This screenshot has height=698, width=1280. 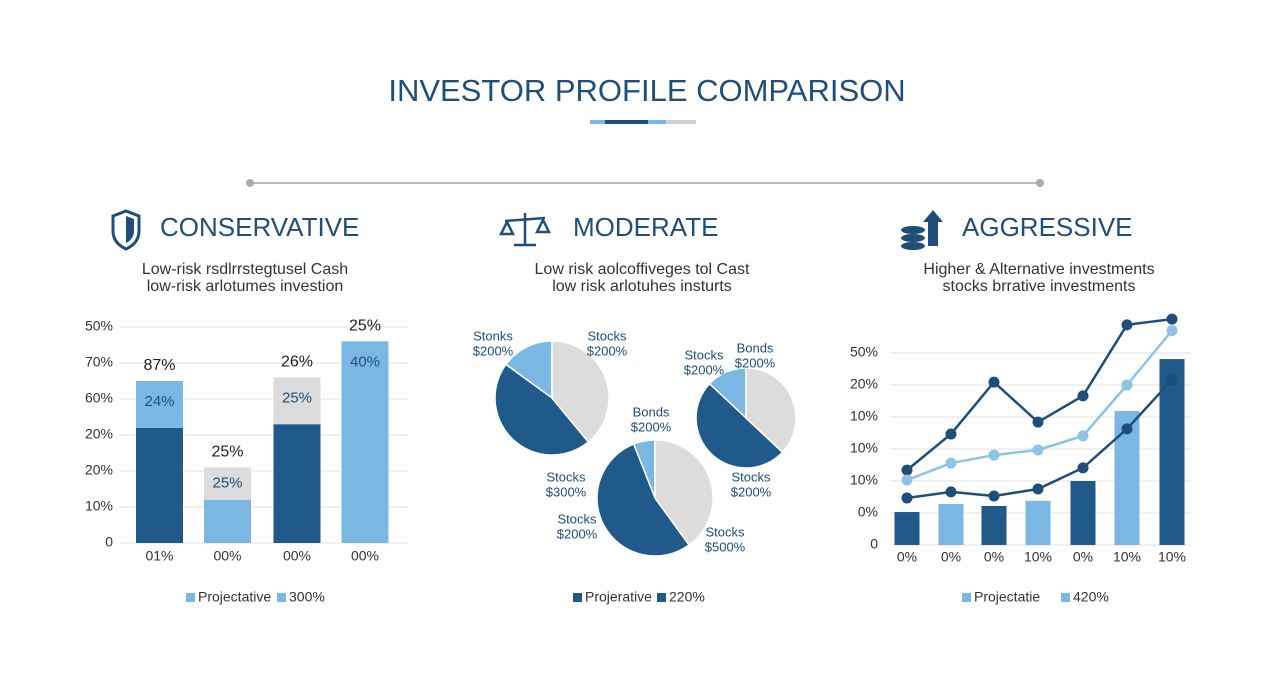 I want to click on divider, so click(x=645, y=183).